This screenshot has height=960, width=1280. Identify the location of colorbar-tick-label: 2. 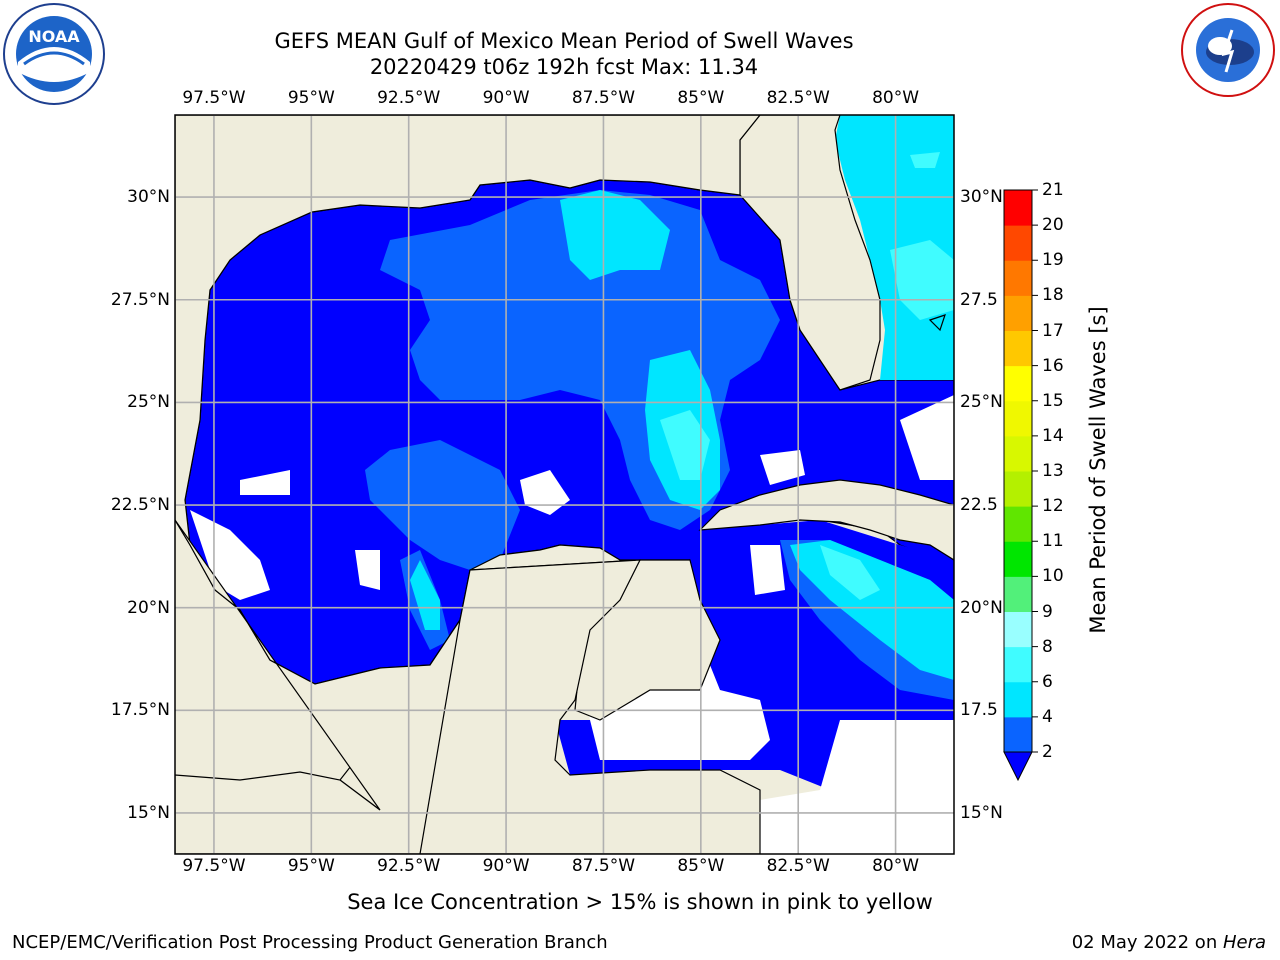
(1047, 752).